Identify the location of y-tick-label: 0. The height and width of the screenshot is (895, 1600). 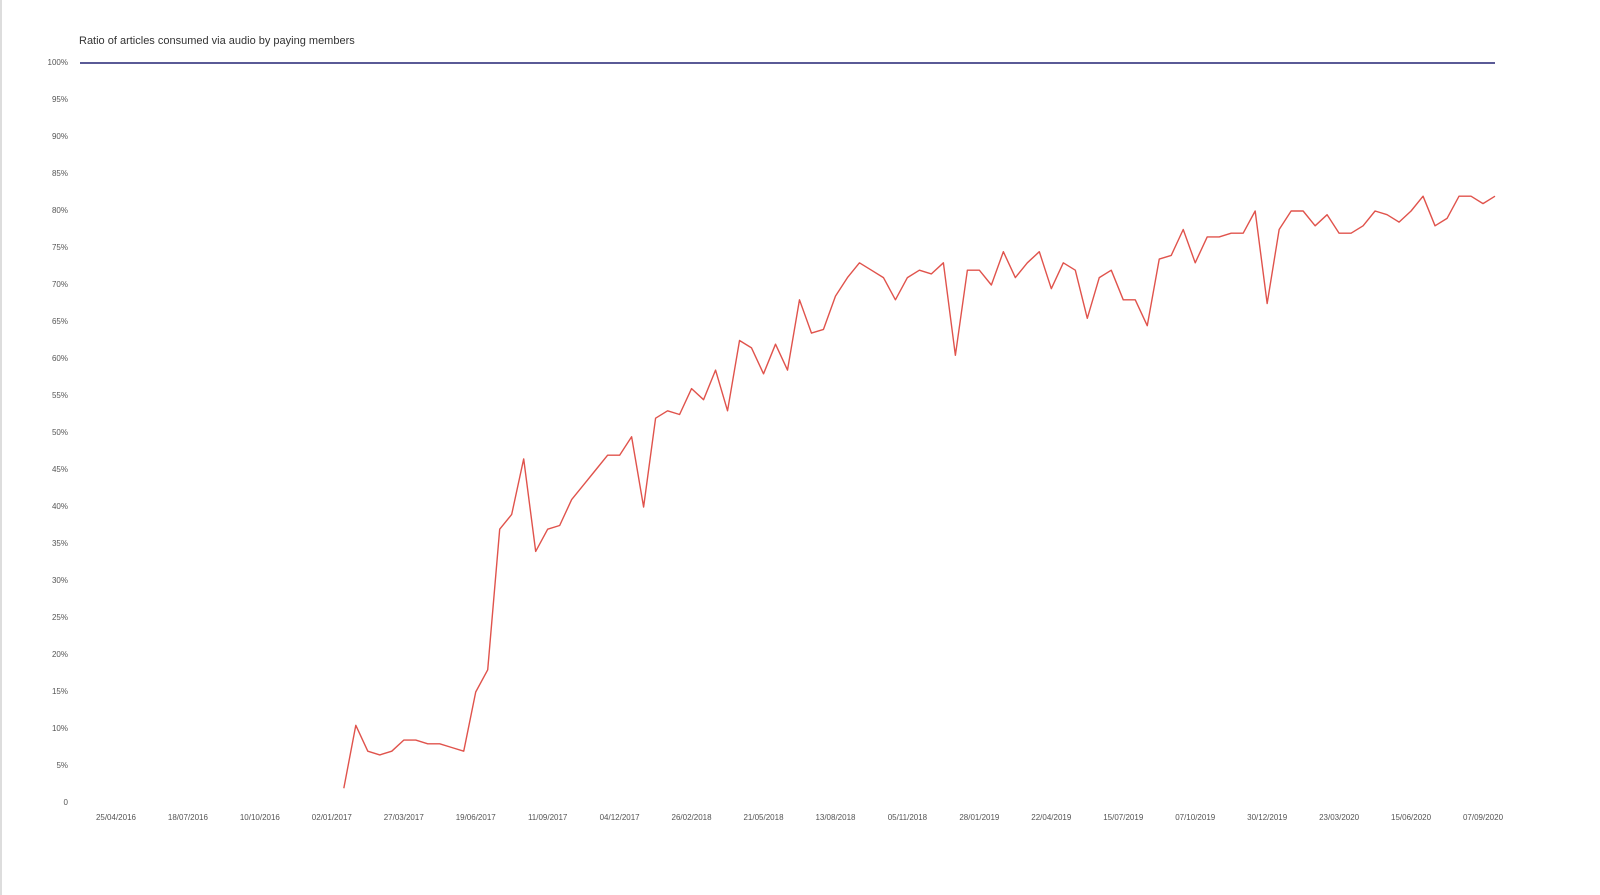
(66, 802).